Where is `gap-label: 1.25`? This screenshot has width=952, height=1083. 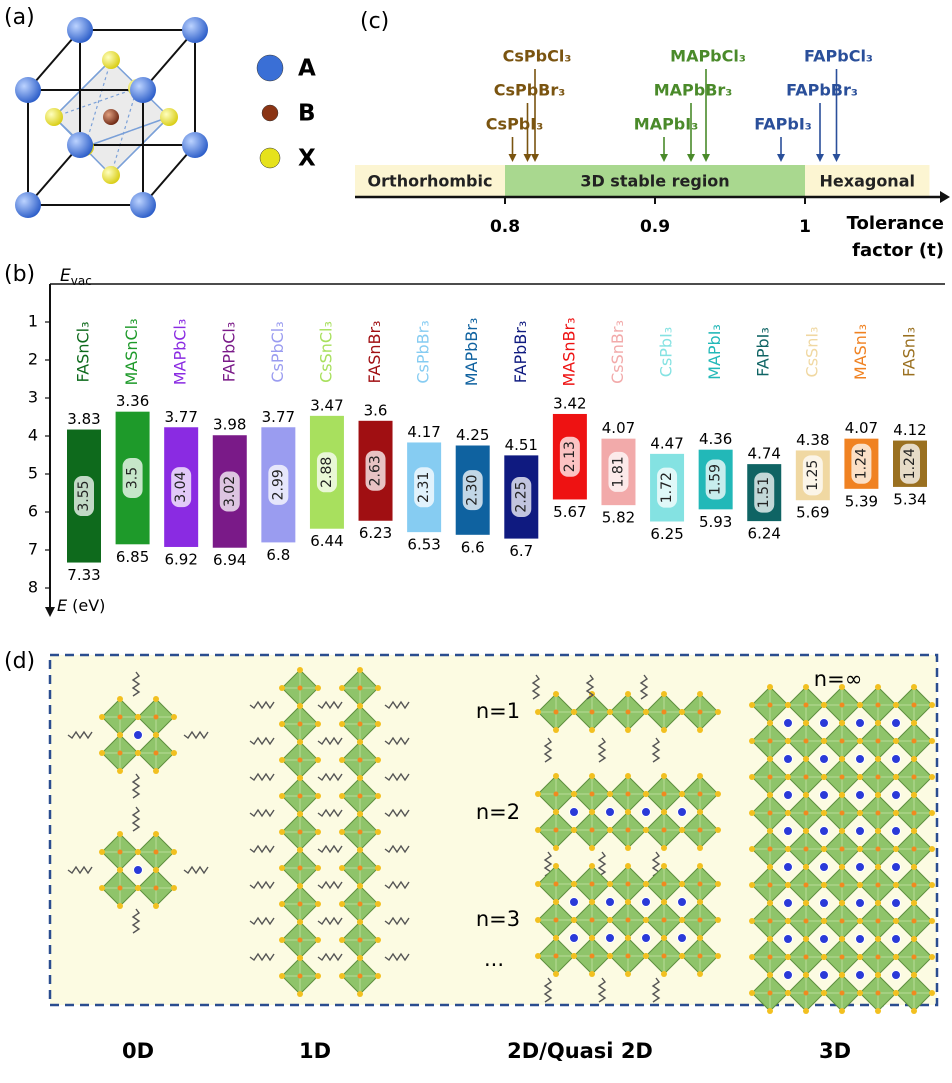
gap-label: 1.25 is located at coordinates (813, 475).